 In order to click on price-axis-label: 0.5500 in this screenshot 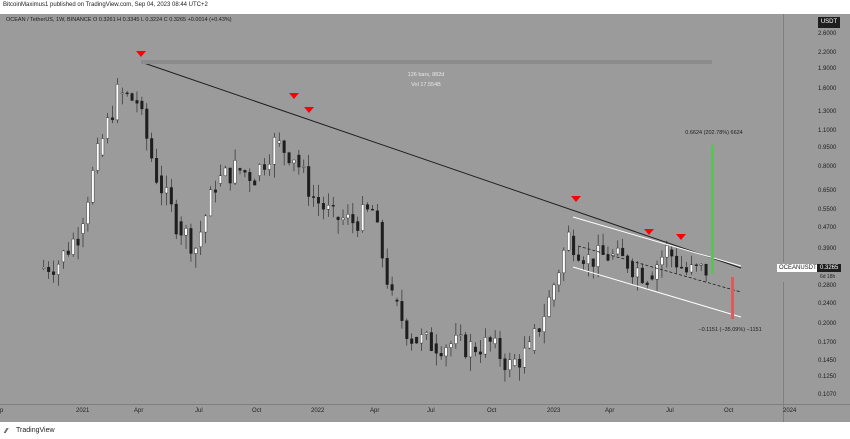, I will do `click(827, 209)`.